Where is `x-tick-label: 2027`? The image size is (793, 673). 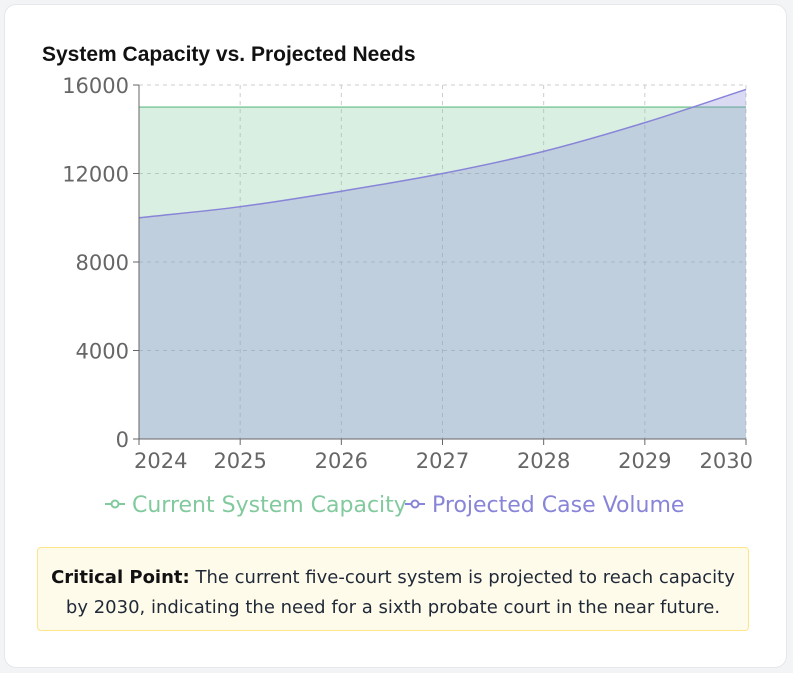
x-tick-label: 2027 is located at coordinates (442, 461).